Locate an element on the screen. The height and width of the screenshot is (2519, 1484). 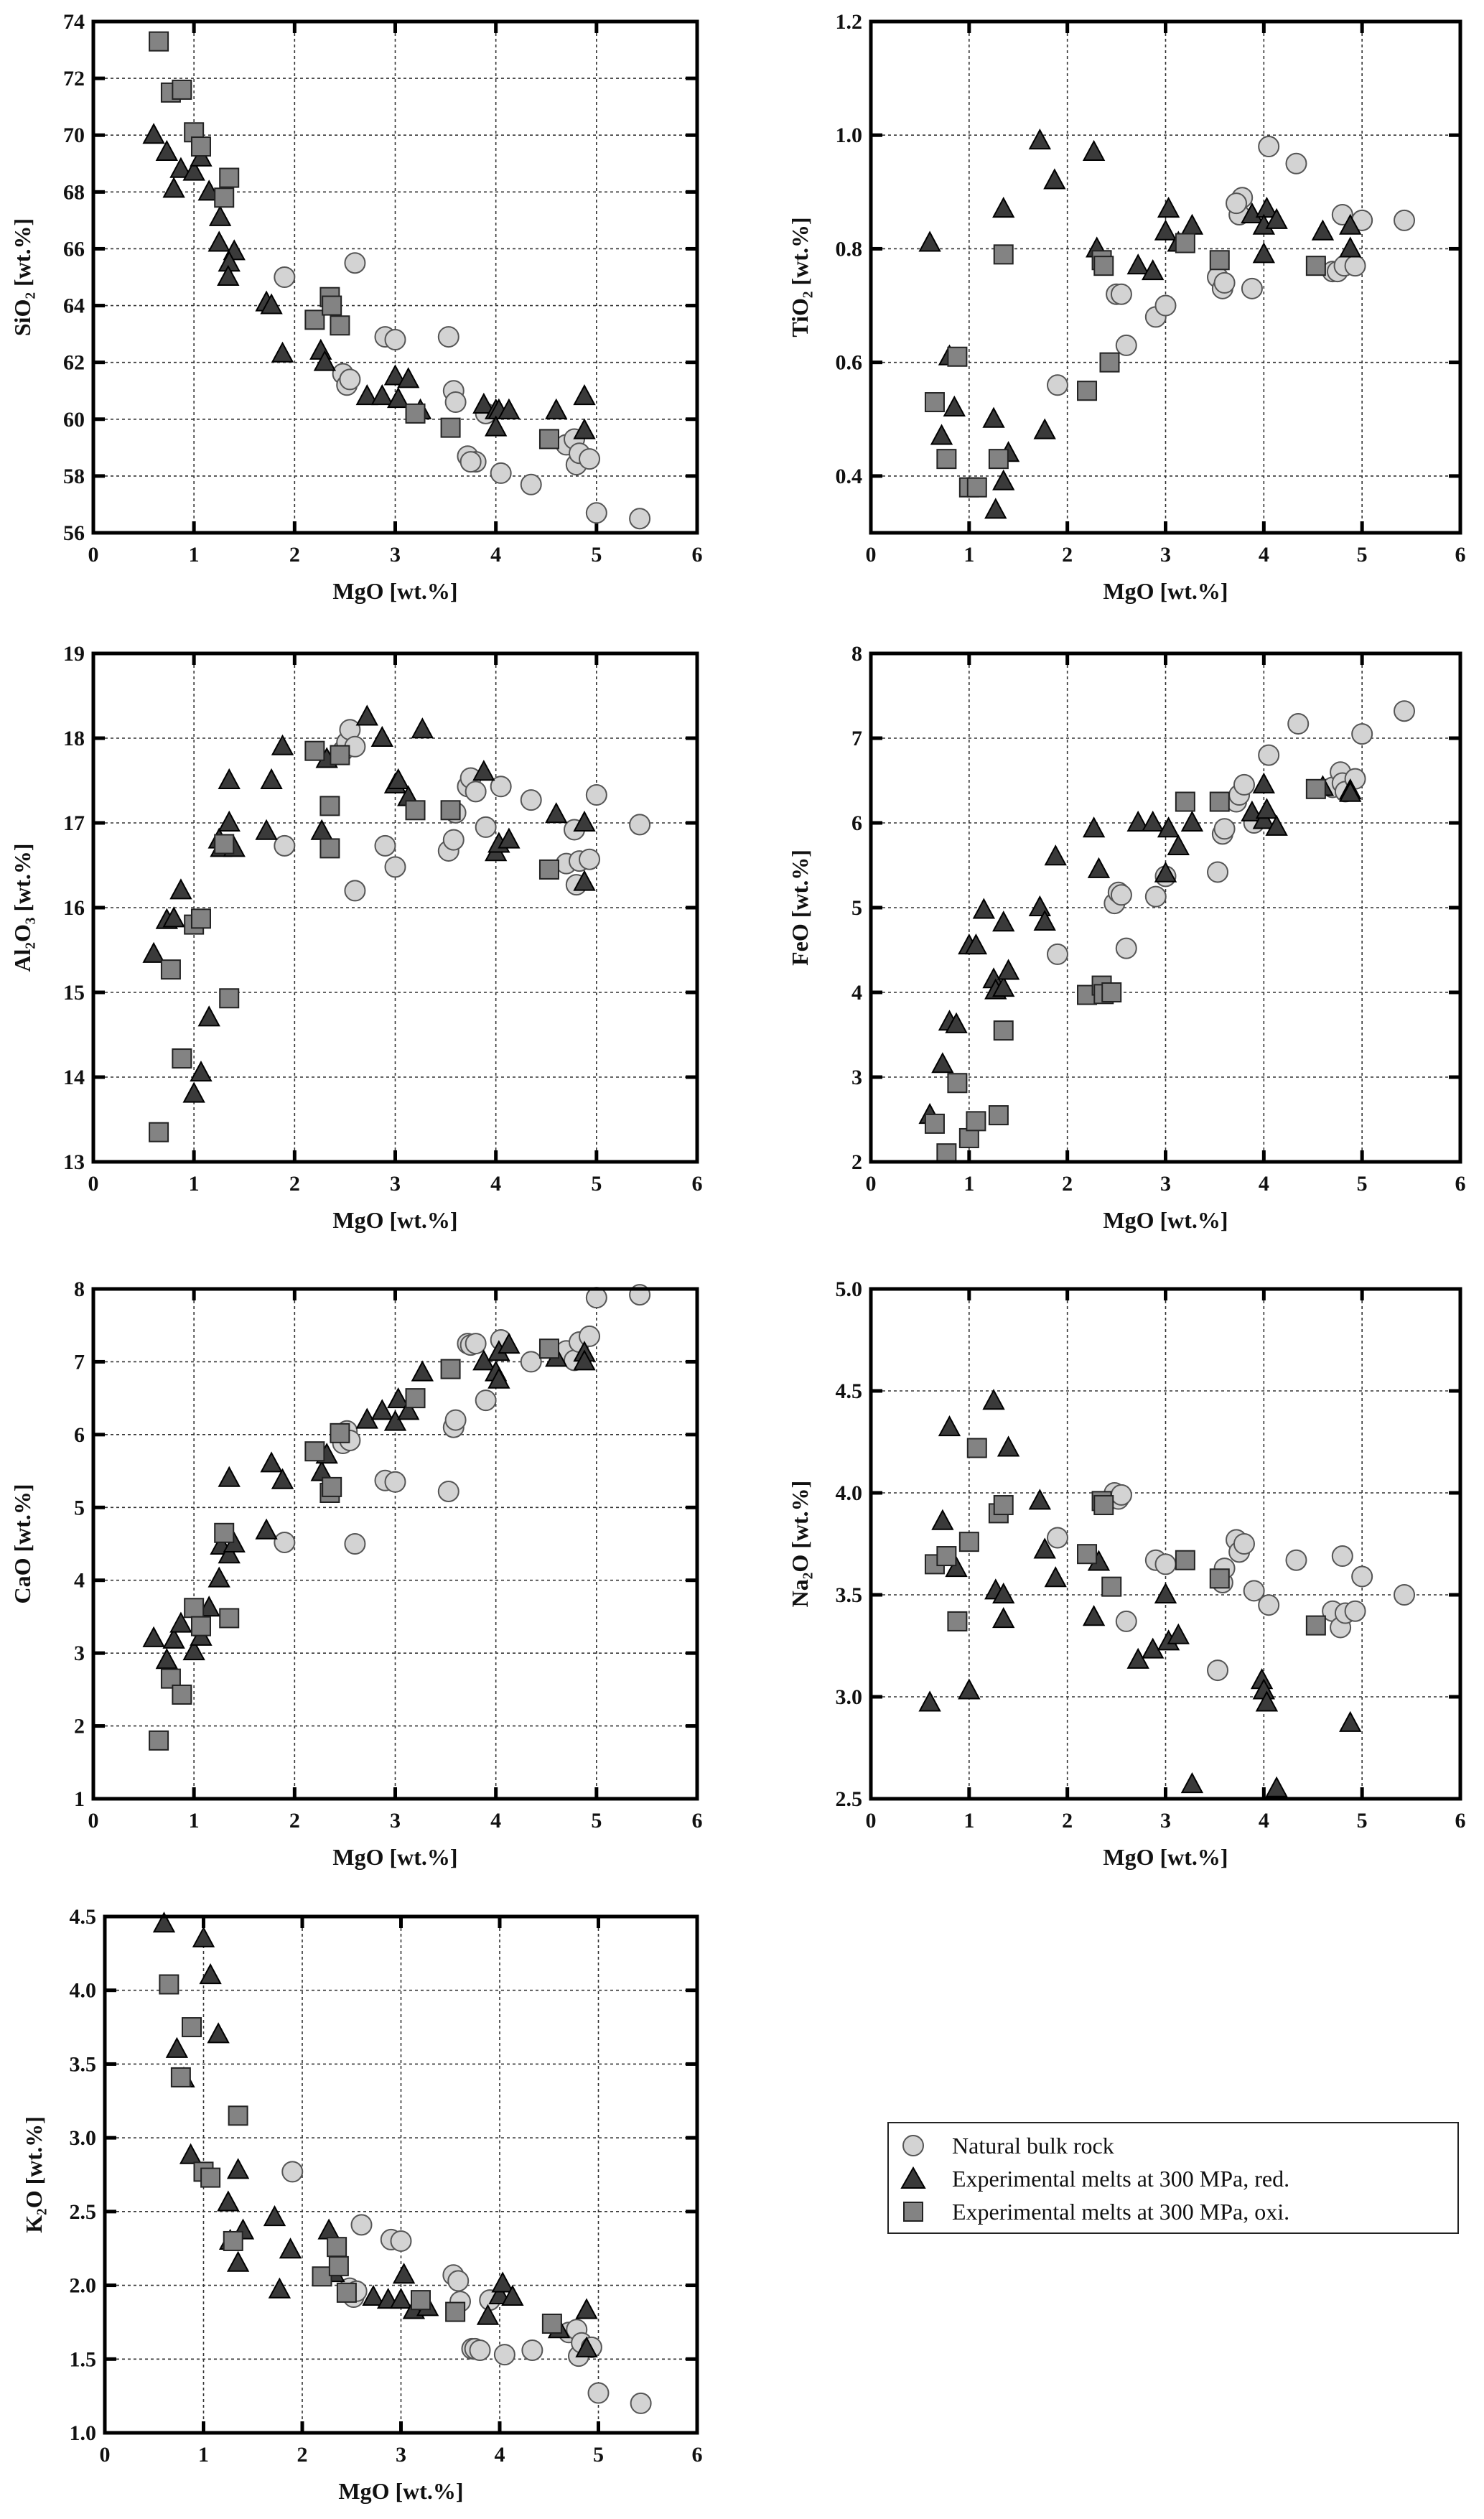
y-tick-label: 0.6 is located at coordinates (849, 363).